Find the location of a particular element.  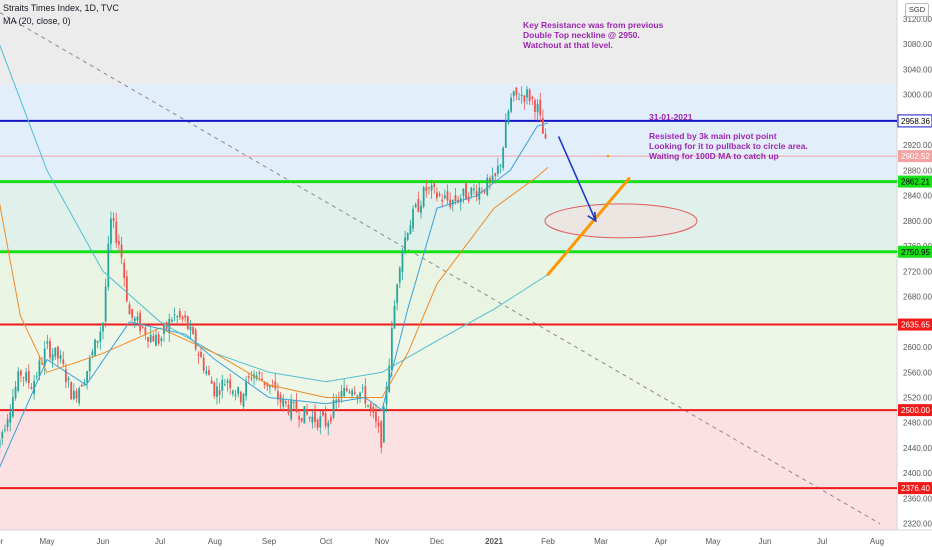

price-marker-dot is located at coordinates (608, 156).